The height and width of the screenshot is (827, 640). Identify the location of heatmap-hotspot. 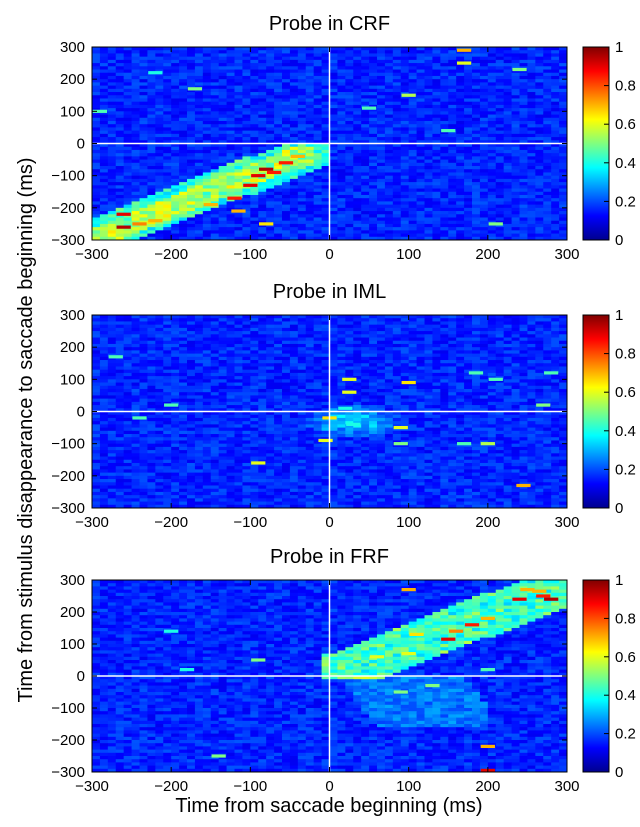
(519, 69).